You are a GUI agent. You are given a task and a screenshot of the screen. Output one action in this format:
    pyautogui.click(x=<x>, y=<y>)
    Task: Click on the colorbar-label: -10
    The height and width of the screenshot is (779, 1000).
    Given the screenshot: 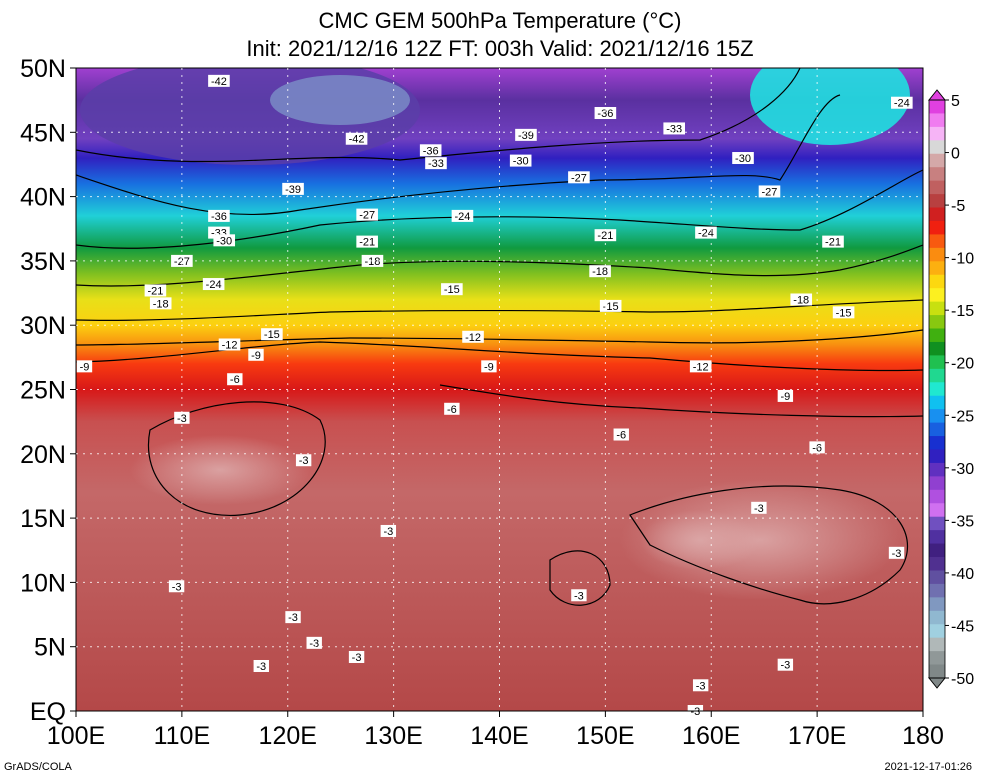 What is the action you would take?
    pyautogui.click(x=962, y=259)
    